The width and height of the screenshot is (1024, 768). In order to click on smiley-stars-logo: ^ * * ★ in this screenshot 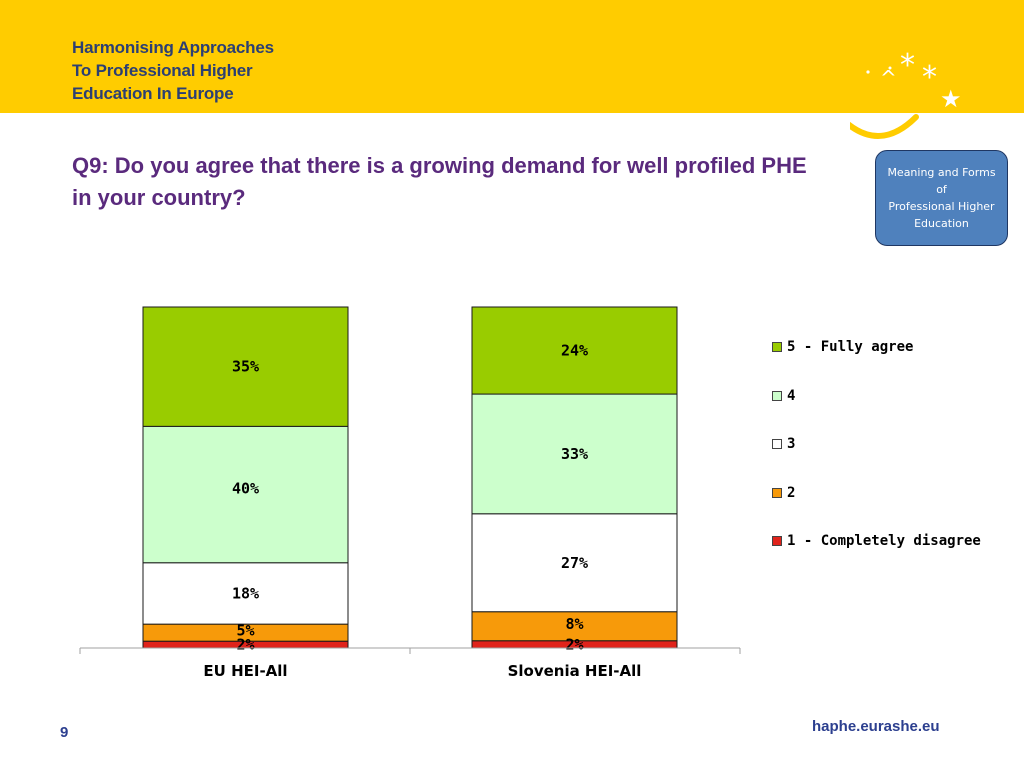, I will do `click(906, 93)`.